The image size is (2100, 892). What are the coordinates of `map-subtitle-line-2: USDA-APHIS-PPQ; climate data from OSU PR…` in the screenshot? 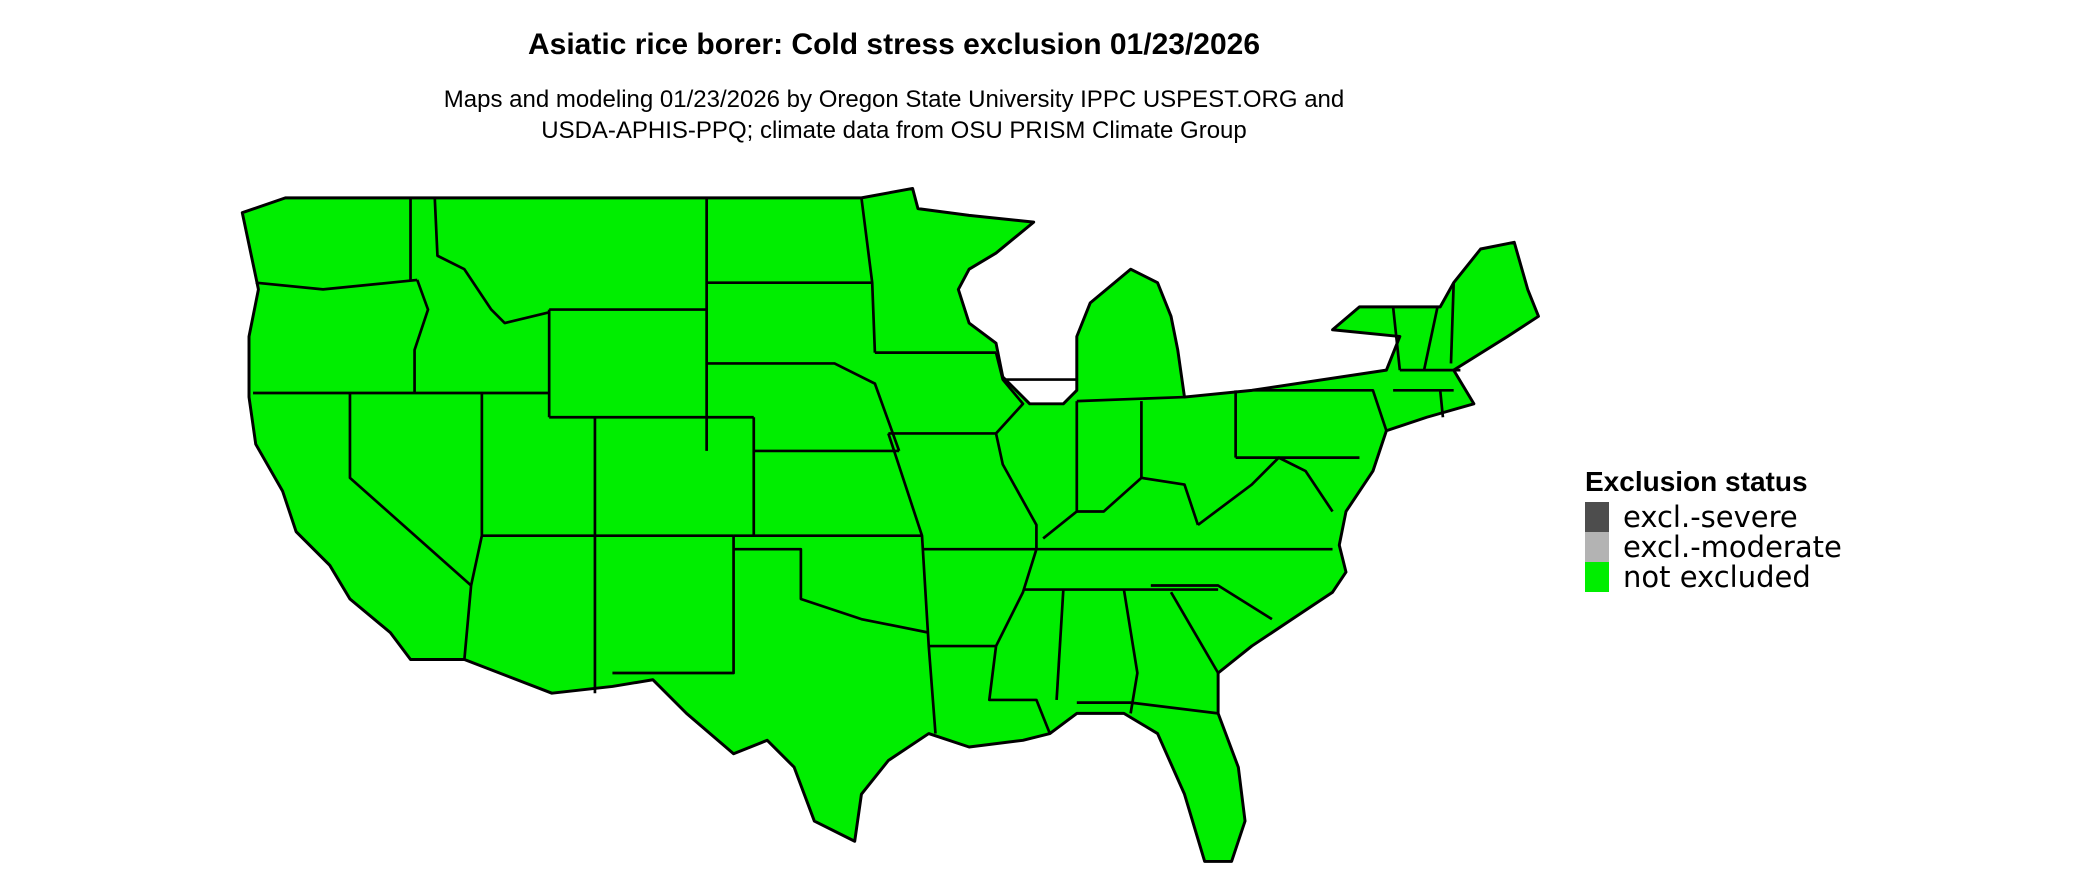 It's located at (894, 130).